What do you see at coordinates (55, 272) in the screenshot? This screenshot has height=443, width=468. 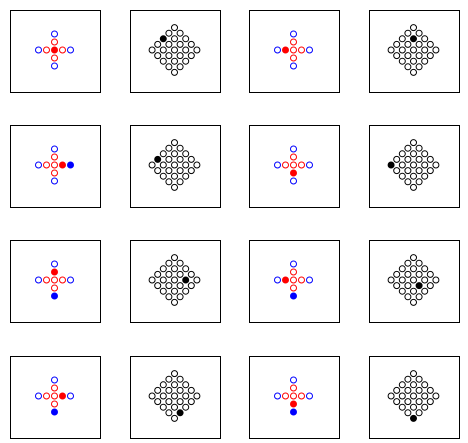 I see `red-node-n` at bounding box center [55, 272].